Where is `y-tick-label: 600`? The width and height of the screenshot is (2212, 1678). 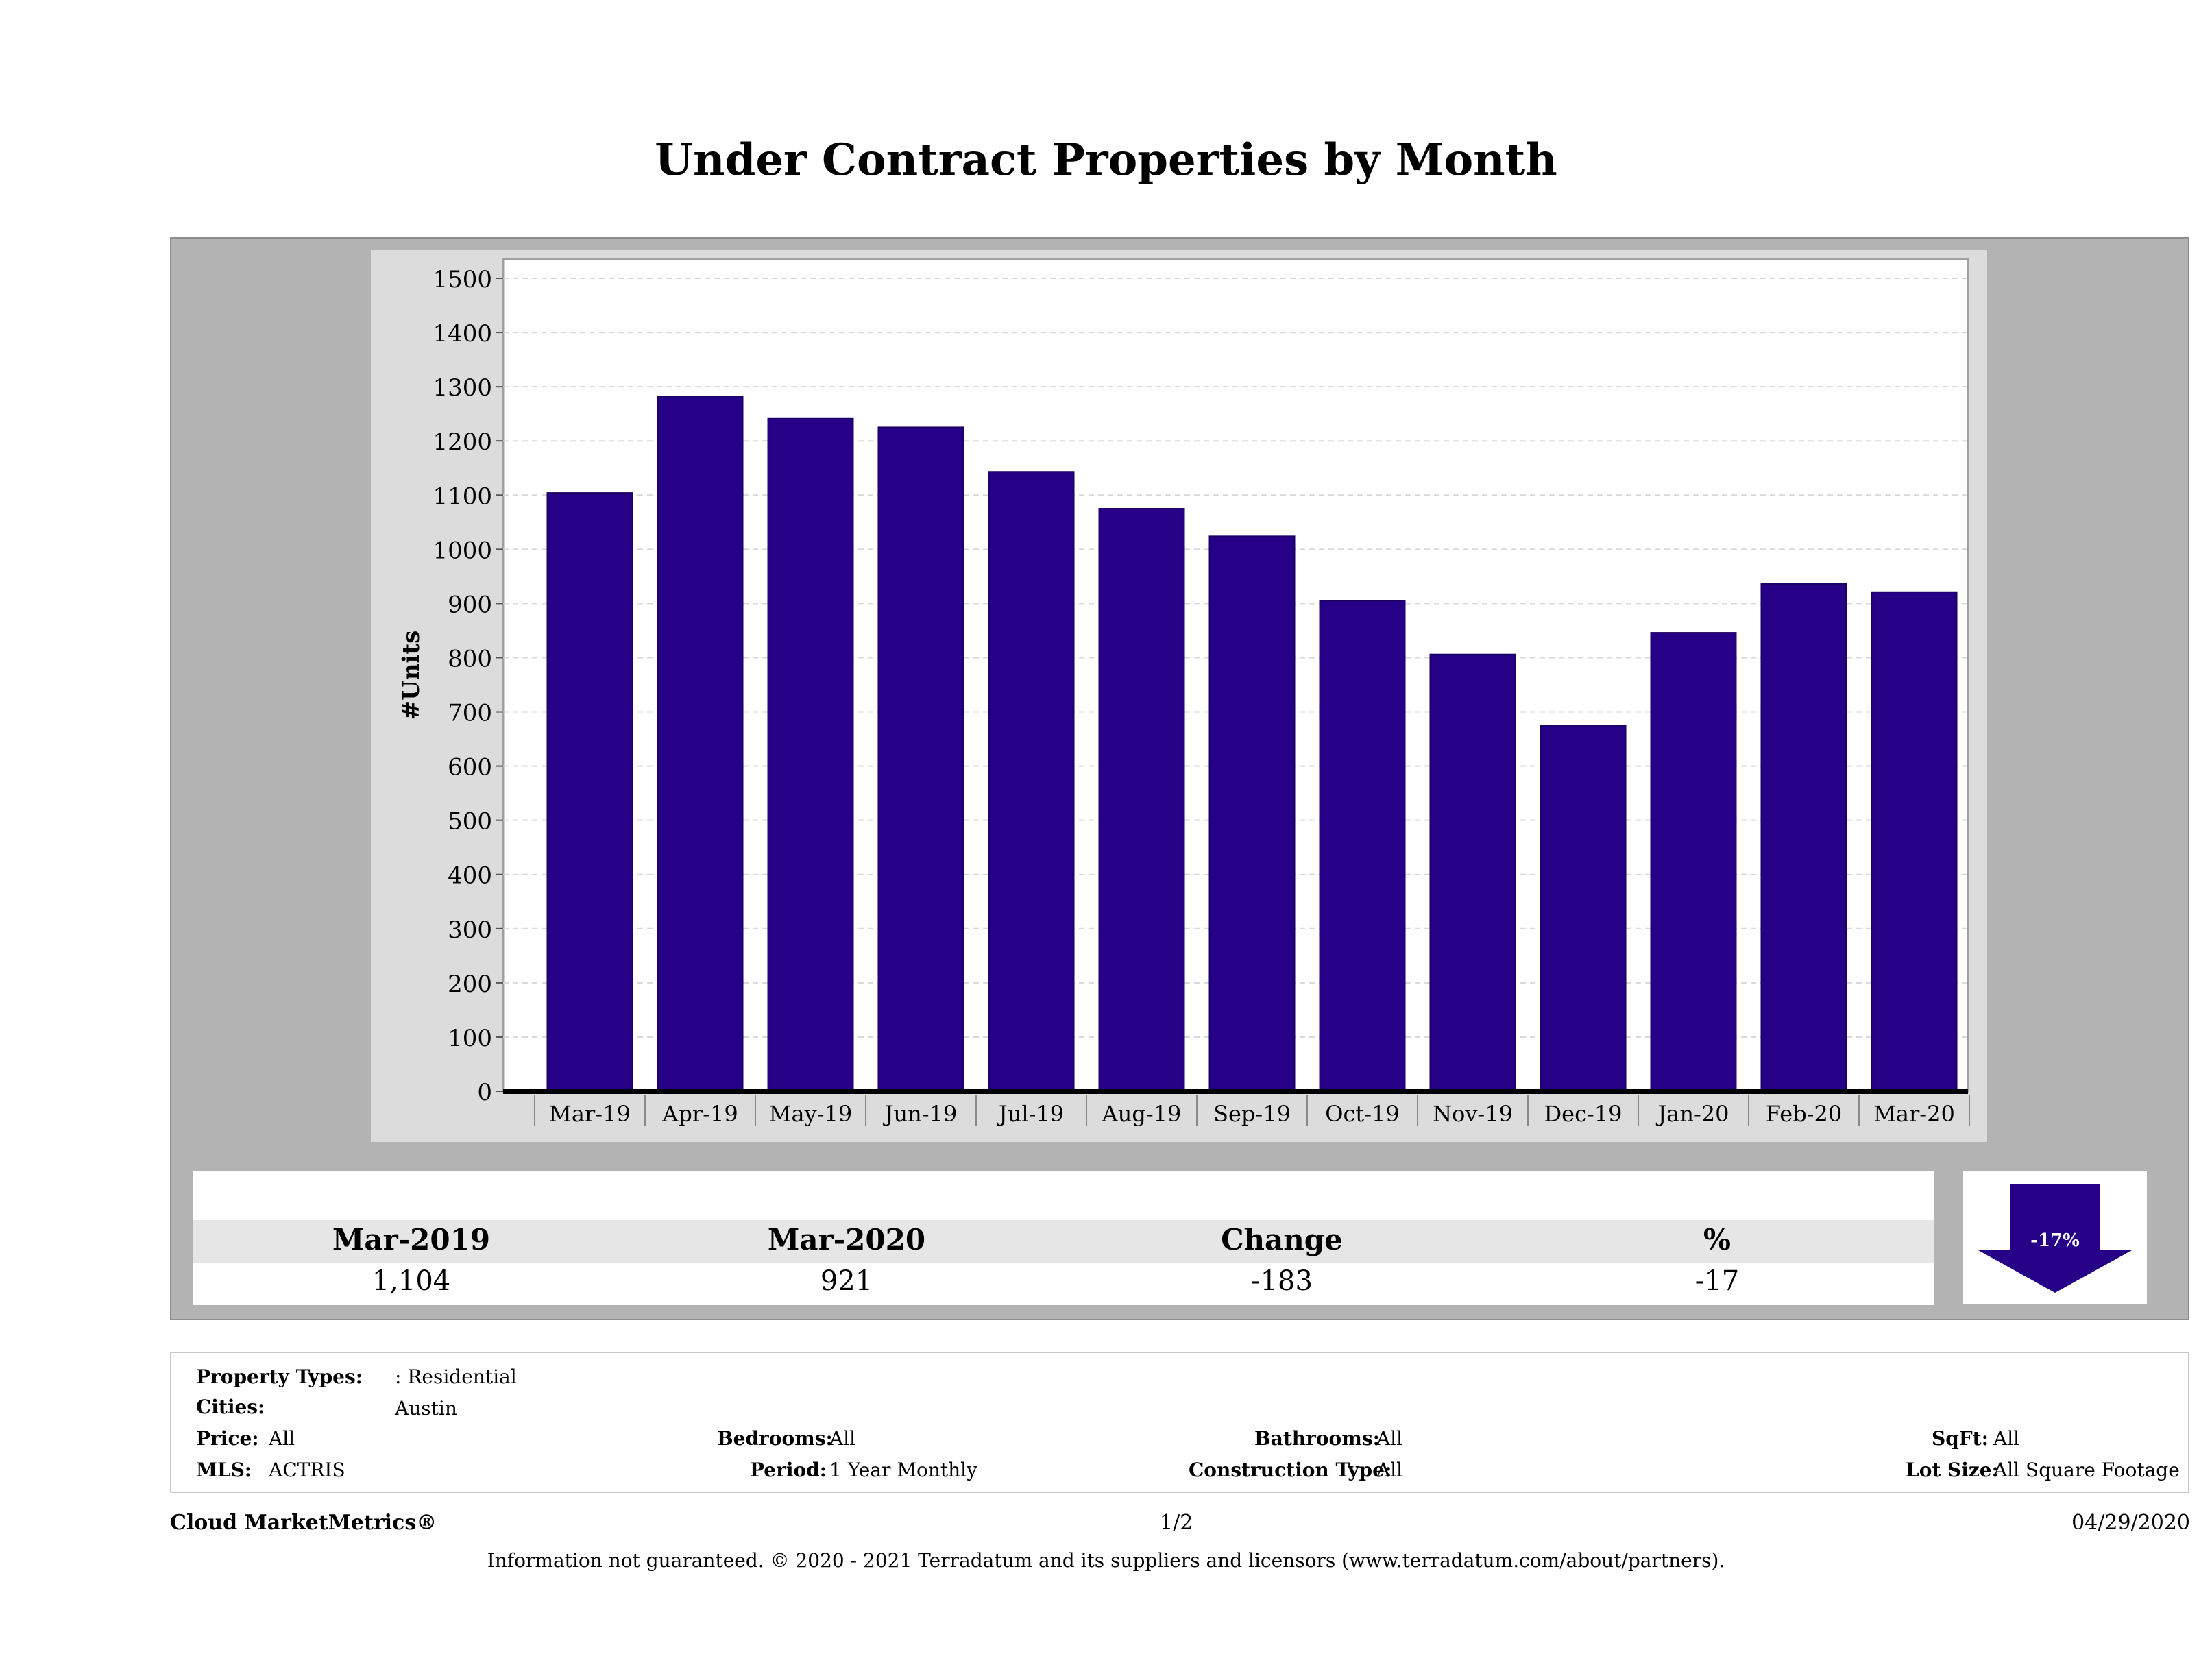
y-tick-label: 600 is located at coordinates (470, 767).